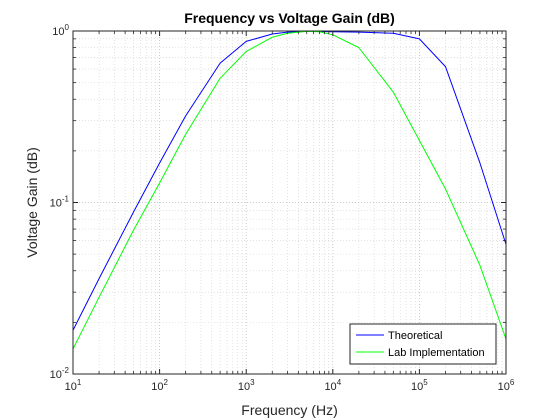  Describe the element at coordinates (73, 385) in the screenshot. I see `x-tick-label: 10¹` at that location.